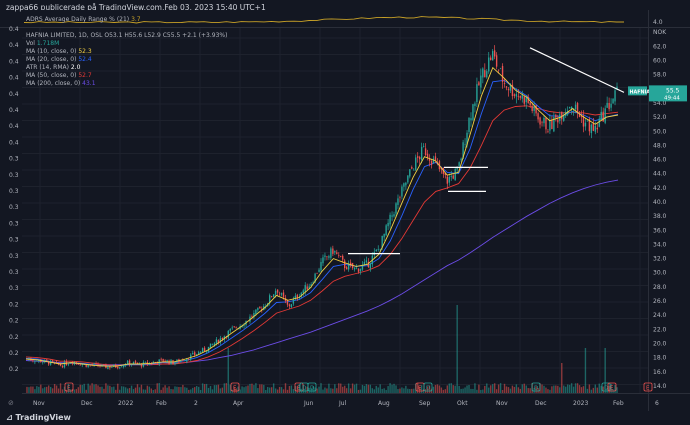 This screenshot has width=690, height=425. What do you see at coordinates (51, 75) in the screenshot?
I see `ma50-legend-label: MA (50, close, 0)` at bounding box center [51, 75].